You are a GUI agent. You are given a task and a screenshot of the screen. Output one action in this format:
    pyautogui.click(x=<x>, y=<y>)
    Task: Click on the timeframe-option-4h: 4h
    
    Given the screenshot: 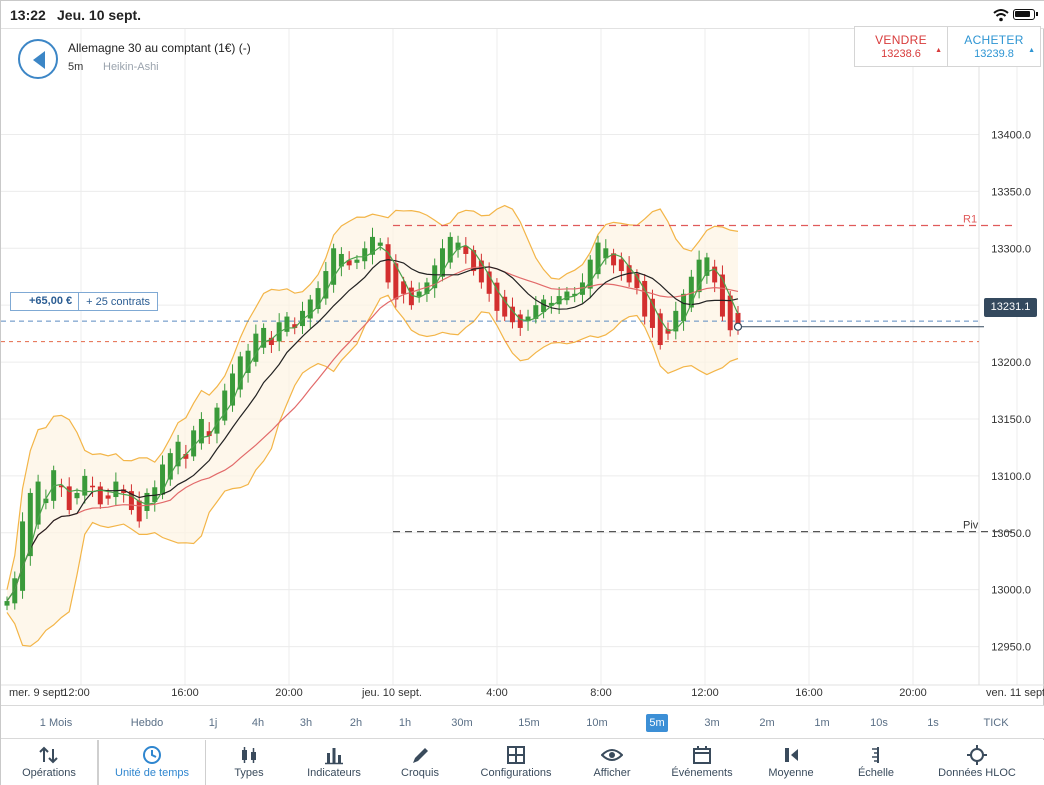 What is the action you would take?
    pyautogui.click(x=258, y=723)
    